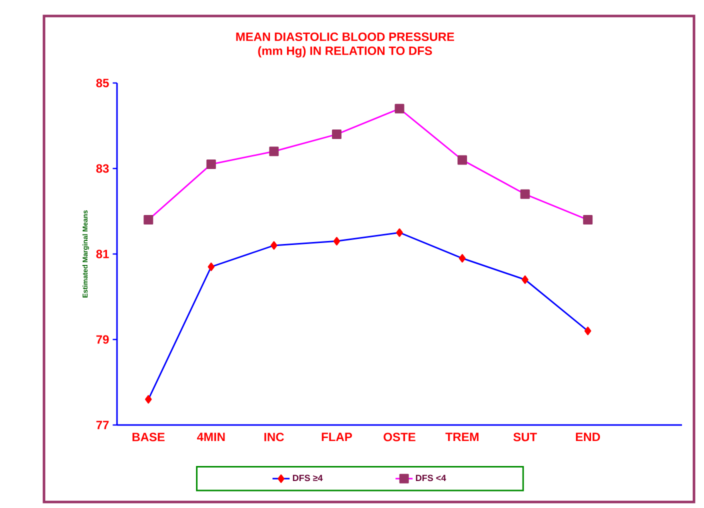  I want to click on legend-label: DFS ≥4, so click(307, 478).